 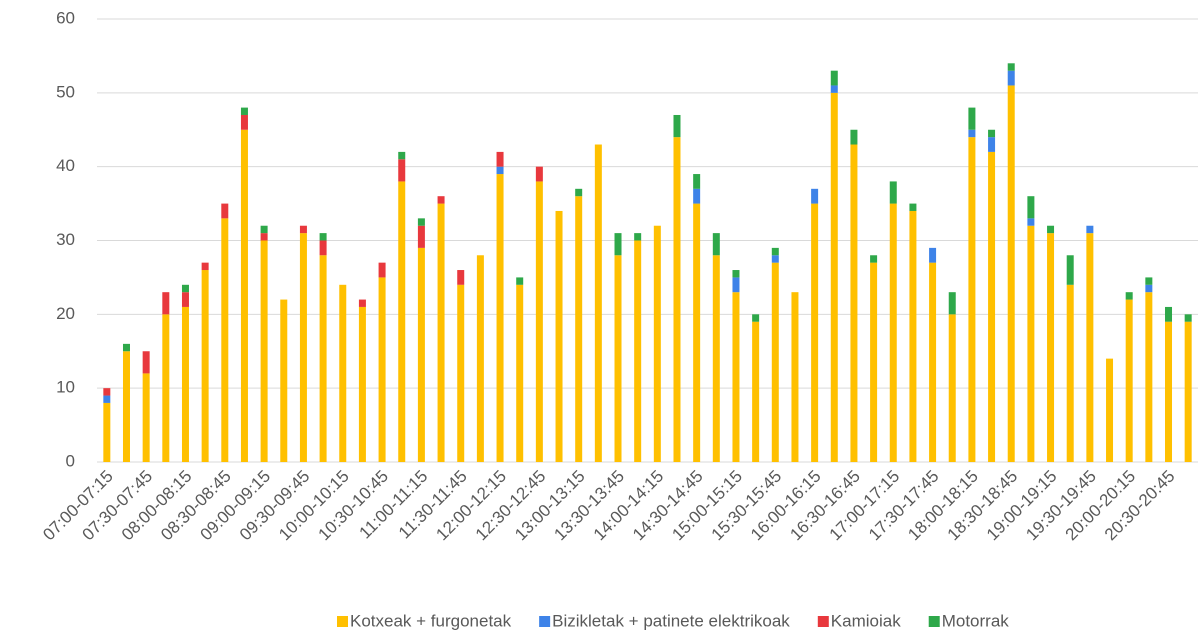 What do you see at coordinates (431, 620) in the screenshot?
I see `legend-label: Kotxeak + furgonetak` at bounding box center [431, 620].